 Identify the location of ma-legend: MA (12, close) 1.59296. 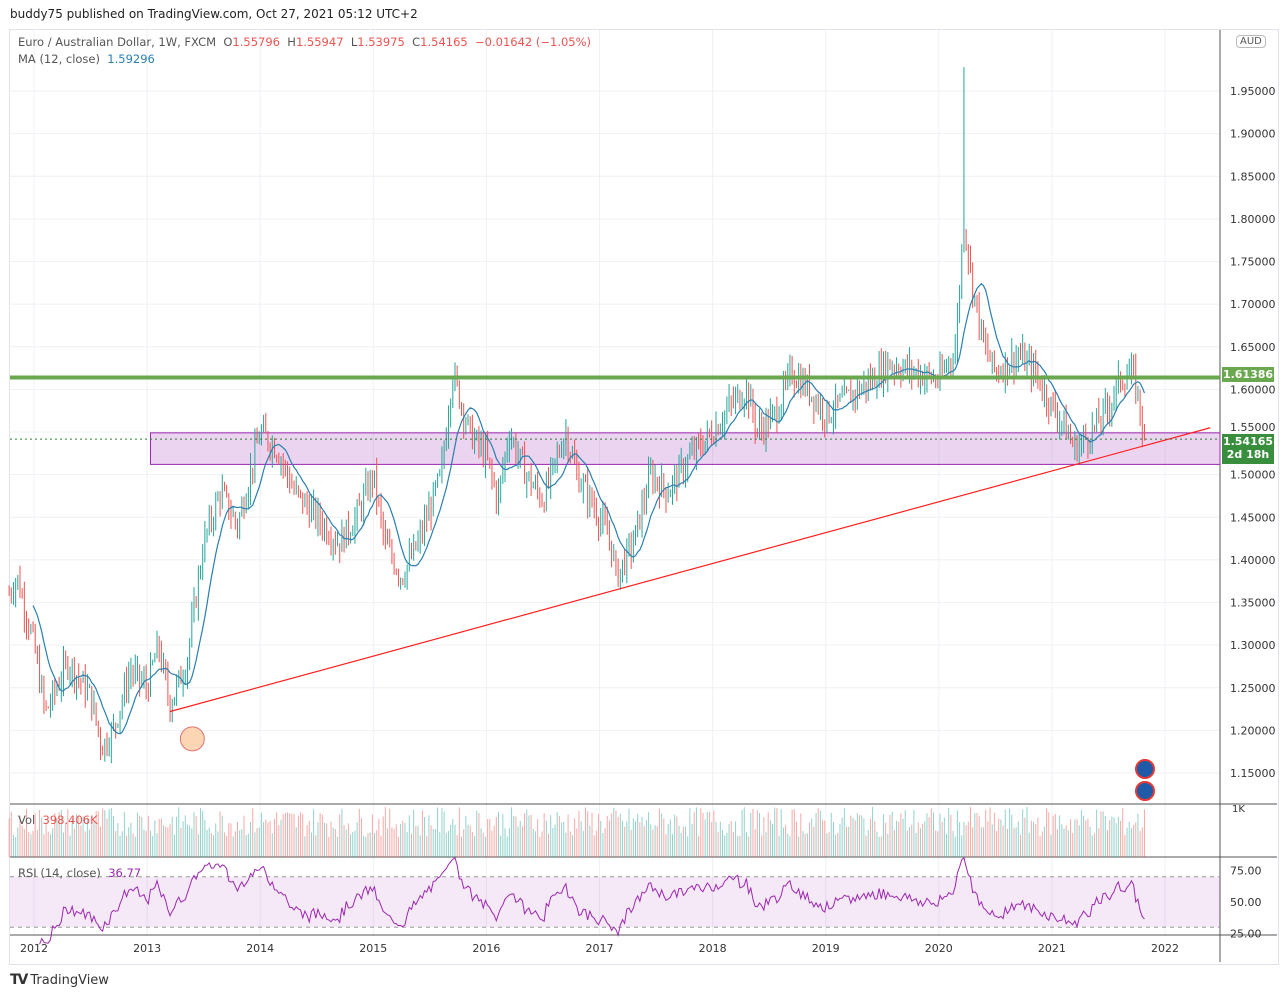
(86, 59).